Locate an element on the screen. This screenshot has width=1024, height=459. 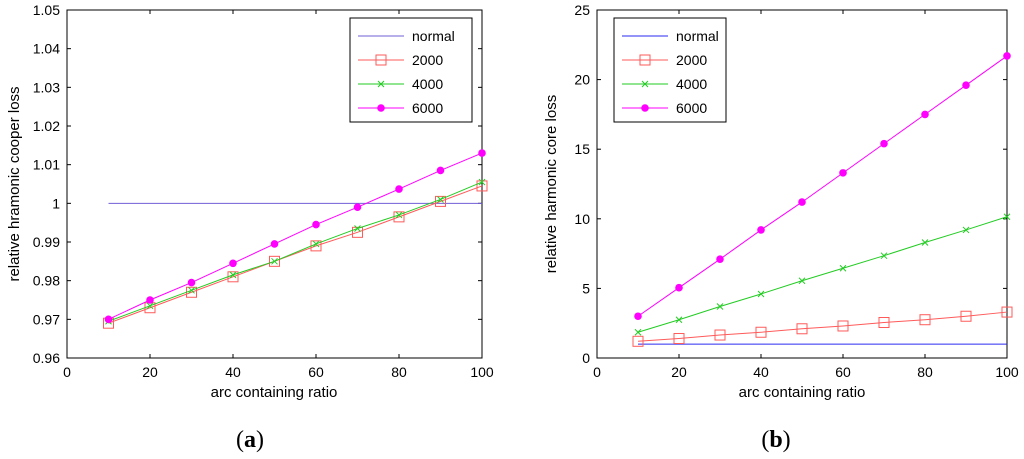
legend-a: normal 2000 4000 6000 is located at coordinates (411, 70).